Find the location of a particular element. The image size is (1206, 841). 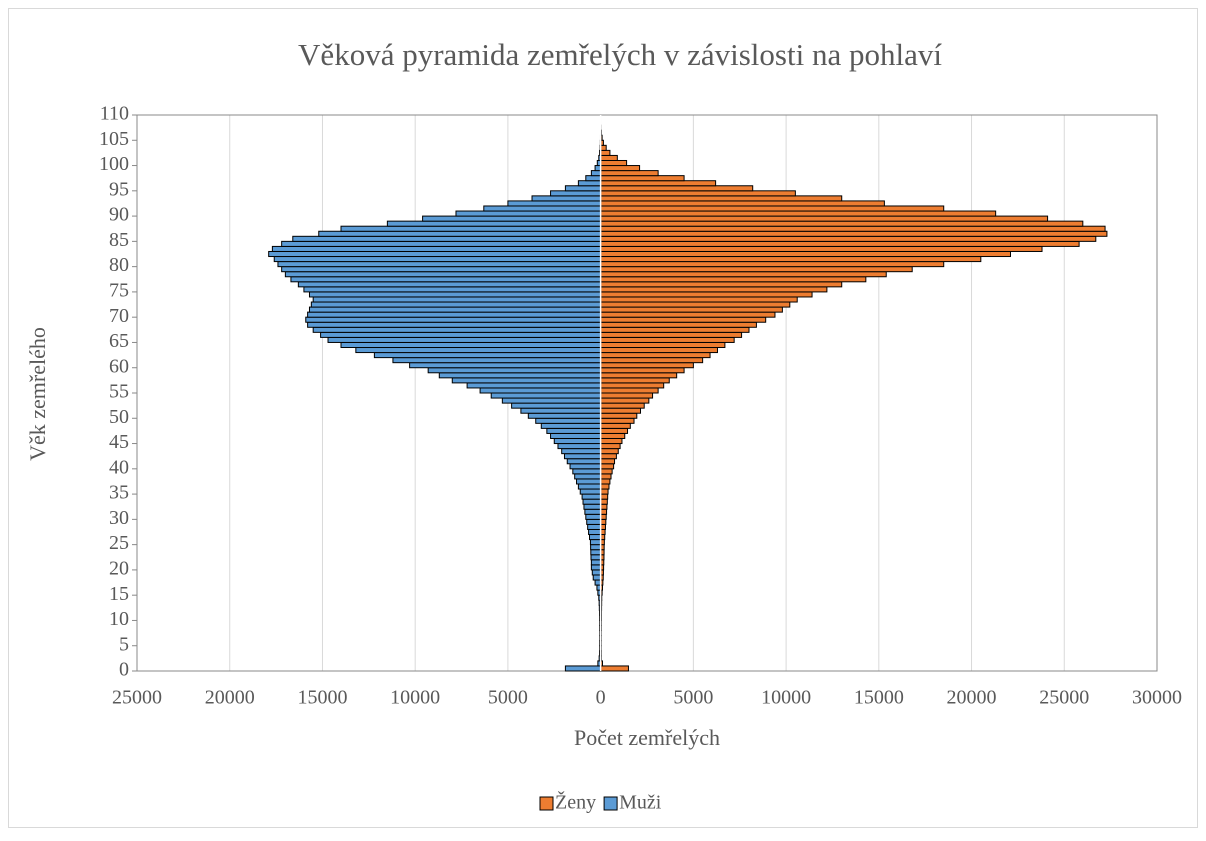

y-tick-label: 25 is located at coordinates (119, 543).